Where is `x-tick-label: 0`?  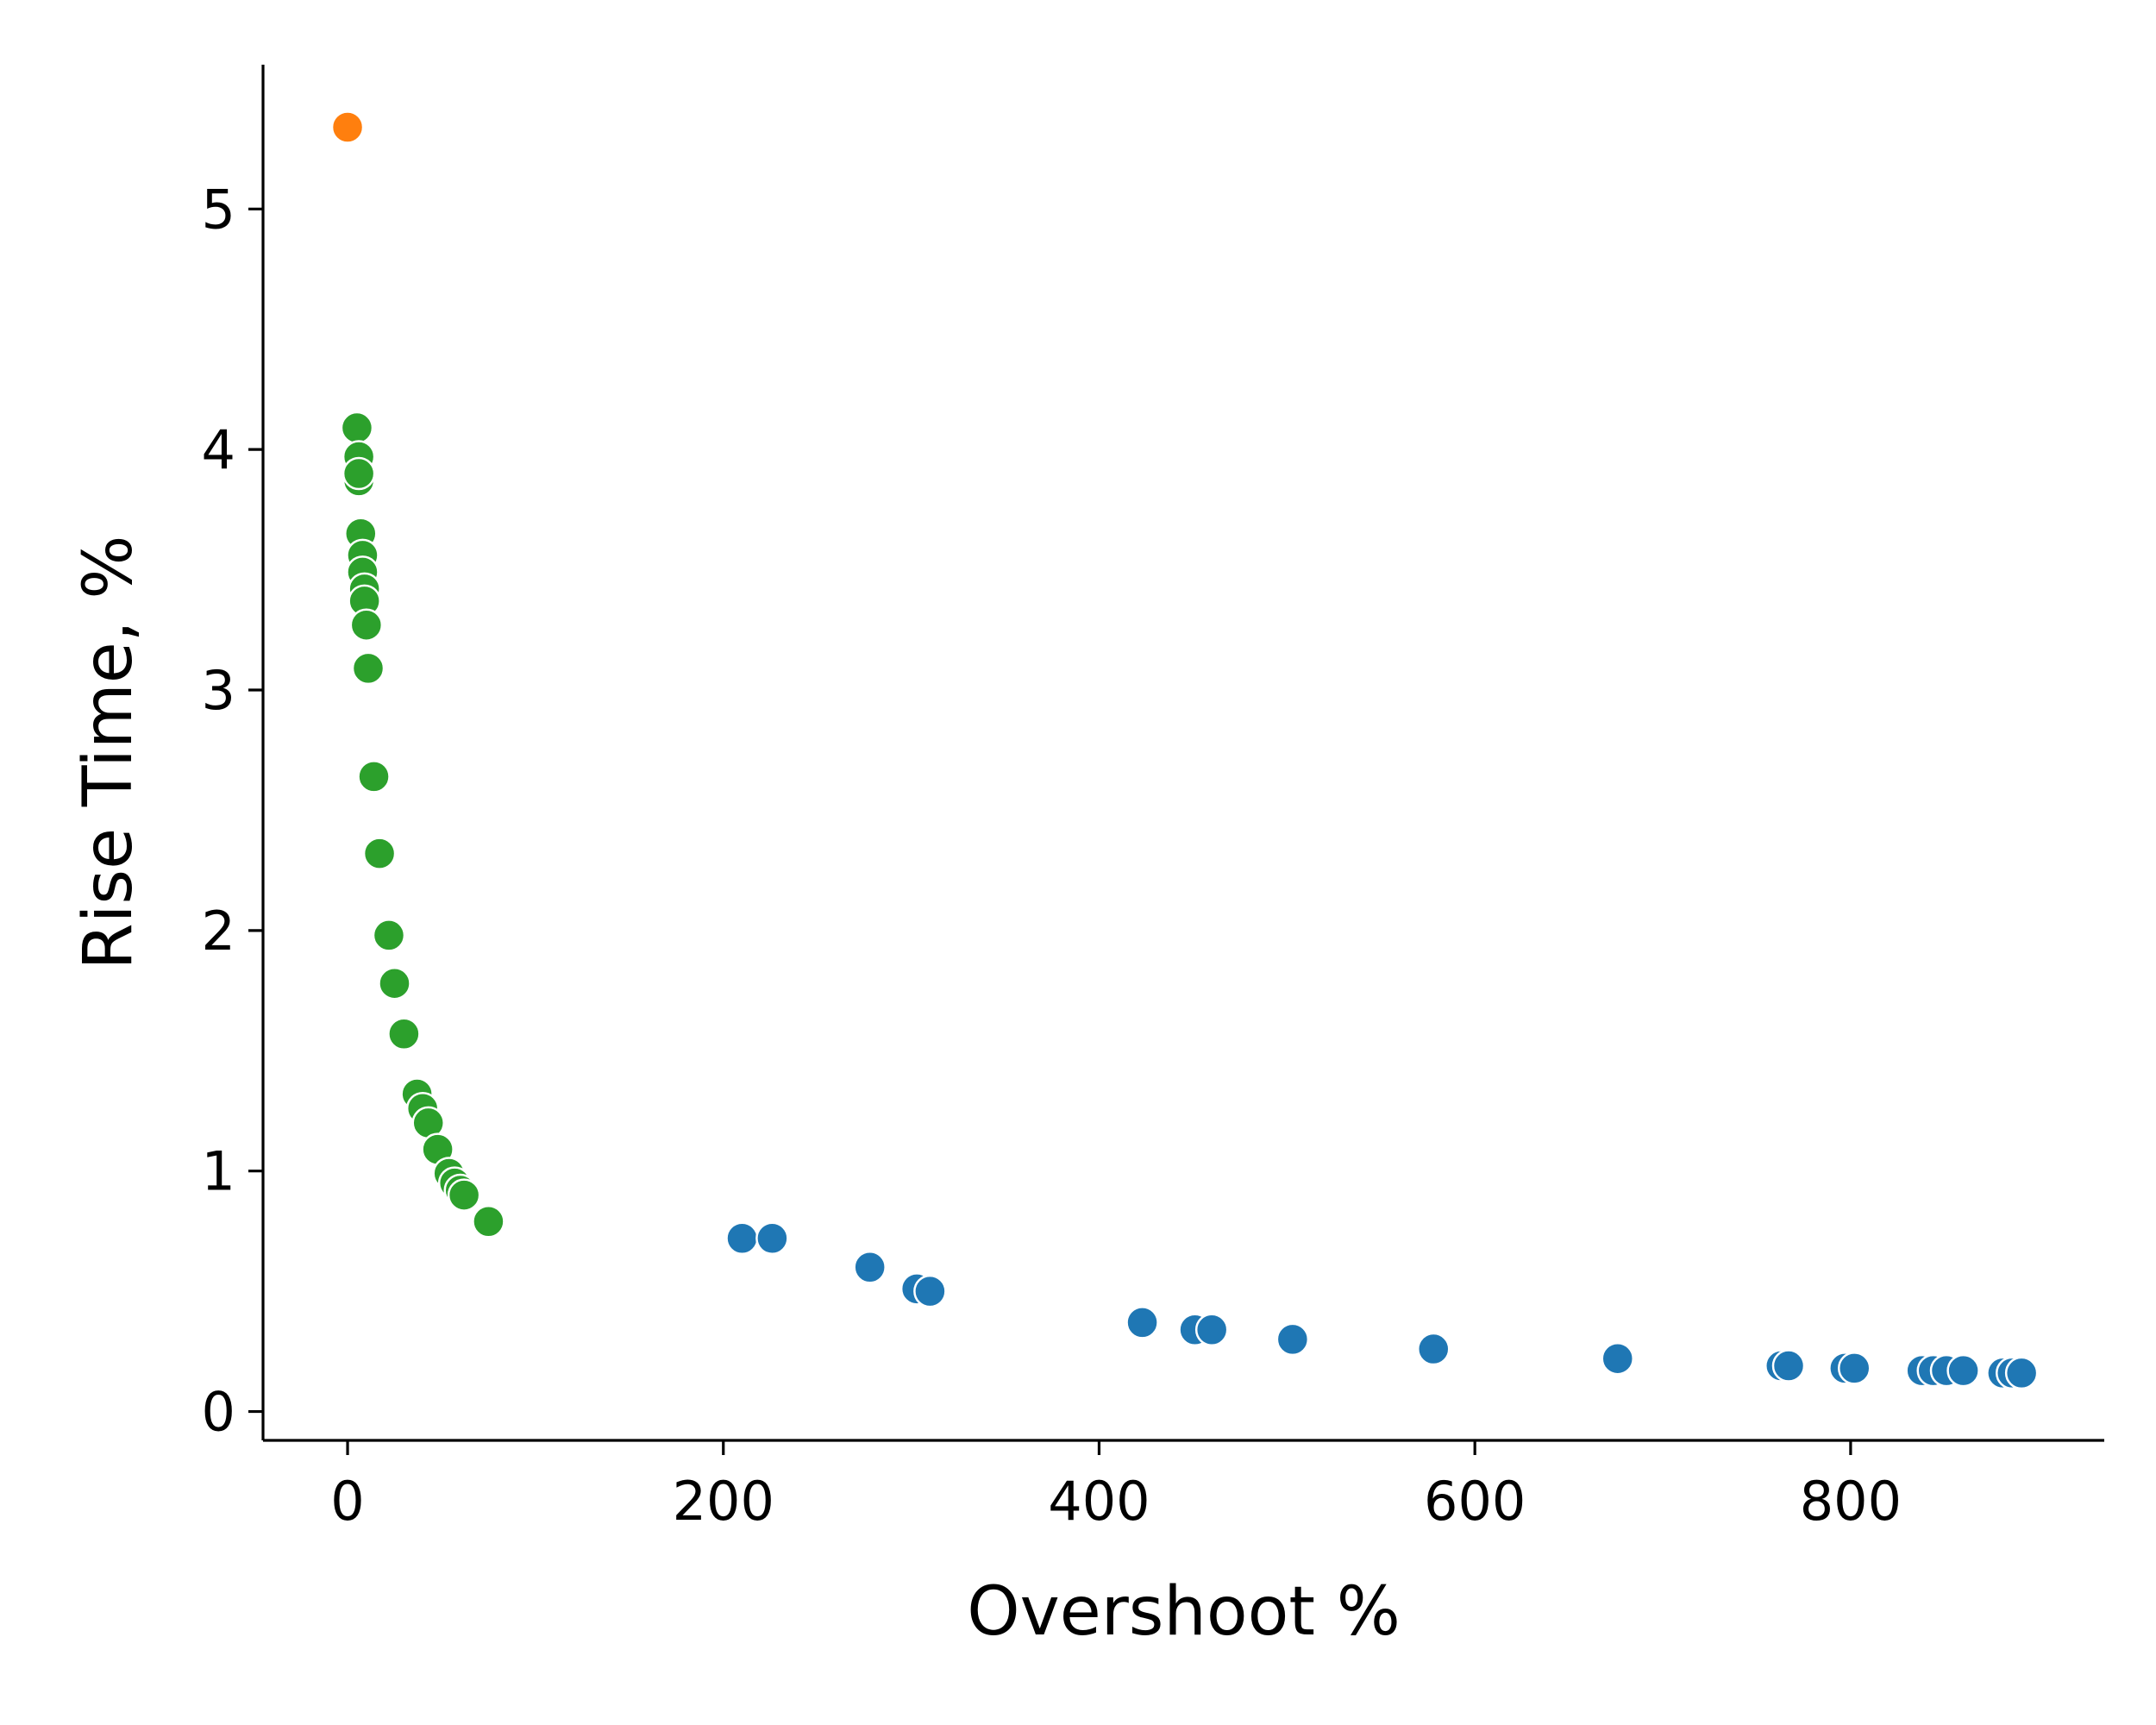 x-tick-label: 0 is located at coordinates (347, 1501).